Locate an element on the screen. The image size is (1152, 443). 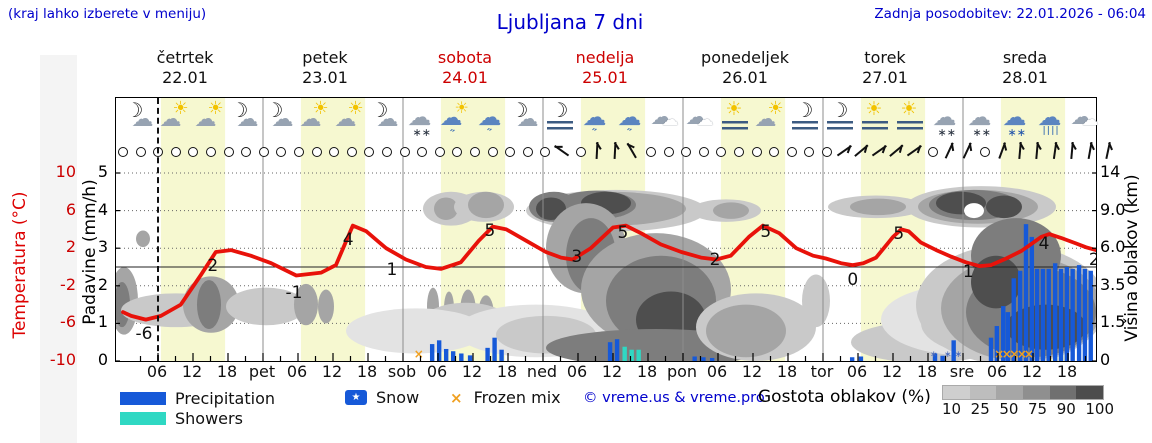
day-name: ponedeljek is located at coordinates (745, 57).